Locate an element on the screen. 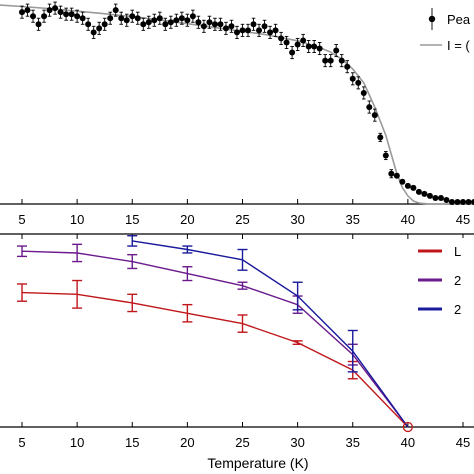 The width and height of the screenshot is (474, 474). legend-marker is located at coordinates (432, 19).